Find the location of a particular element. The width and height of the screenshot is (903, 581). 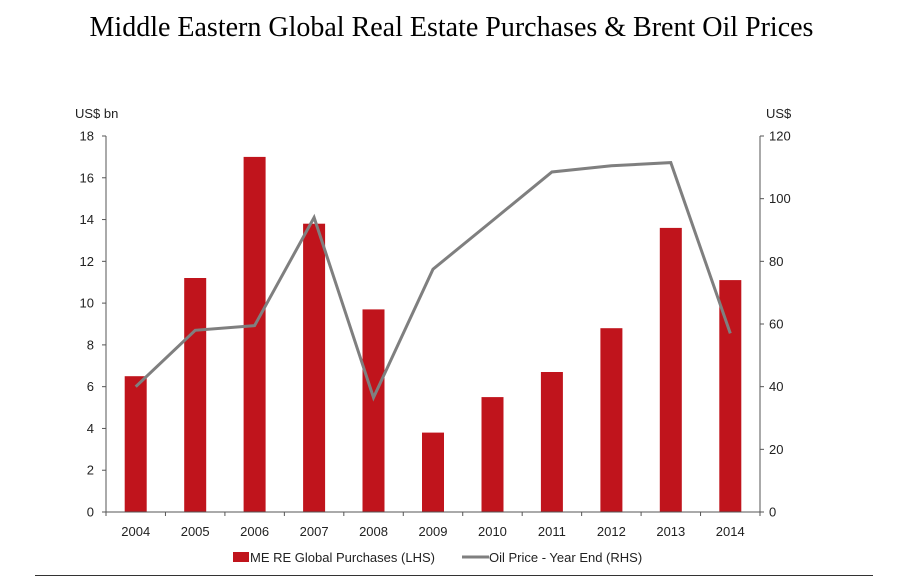

bar-2014 is located at coordinates (730, 396).